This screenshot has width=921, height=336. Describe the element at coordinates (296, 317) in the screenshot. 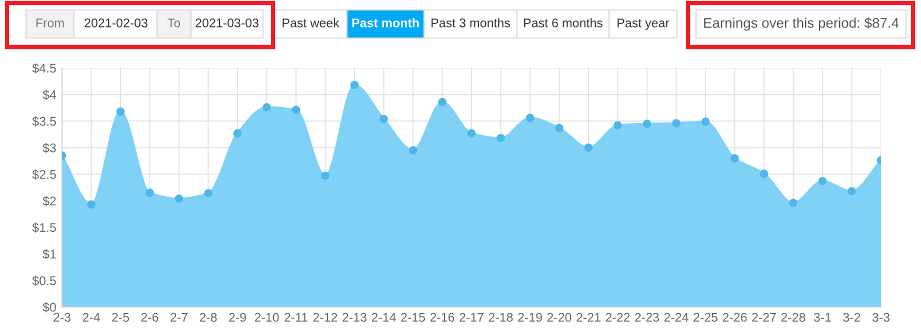

I see `x-tick-label: 2-11` at that location.